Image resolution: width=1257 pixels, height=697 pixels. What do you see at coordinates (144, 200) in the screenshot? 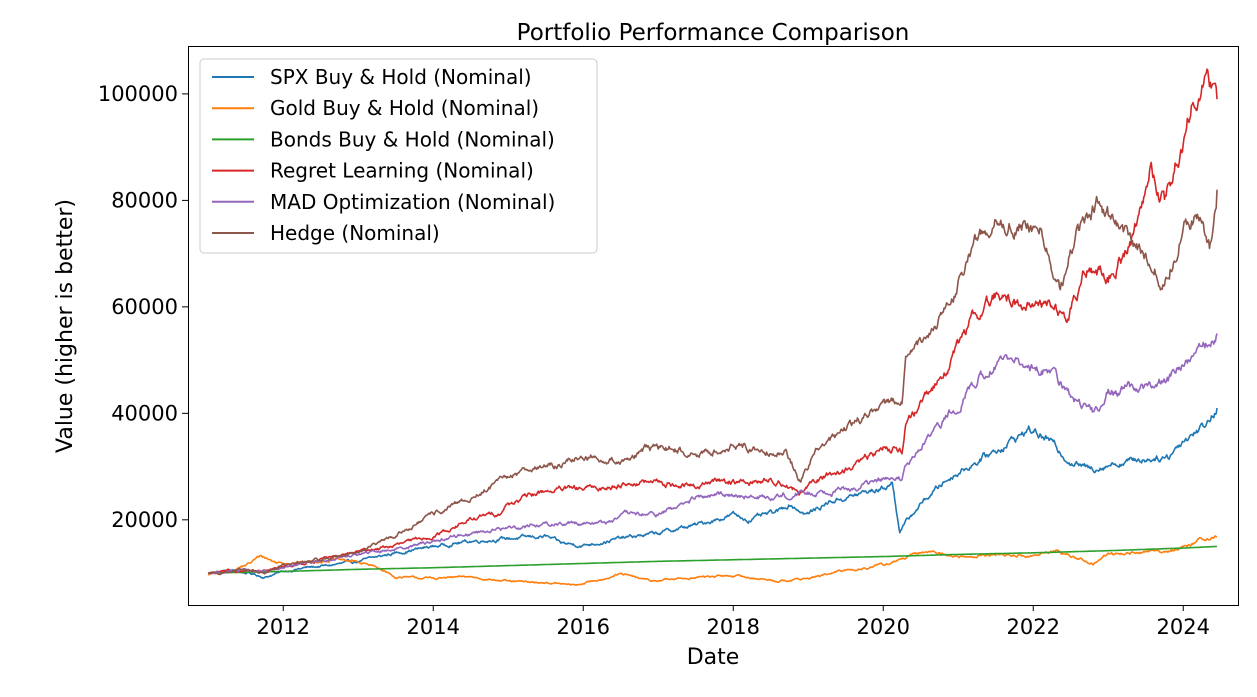
I see `y-tick-label: 80000` at bounding box center [144, 200].